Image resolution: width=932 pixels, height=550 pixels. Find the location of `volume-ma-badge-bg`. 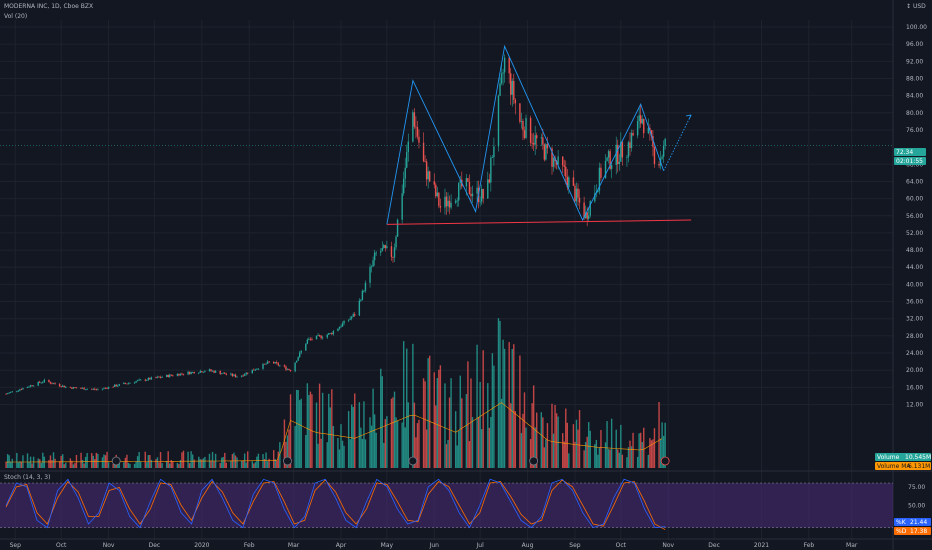

volume-ma-badge-bg is located at coordinates (903, 466).